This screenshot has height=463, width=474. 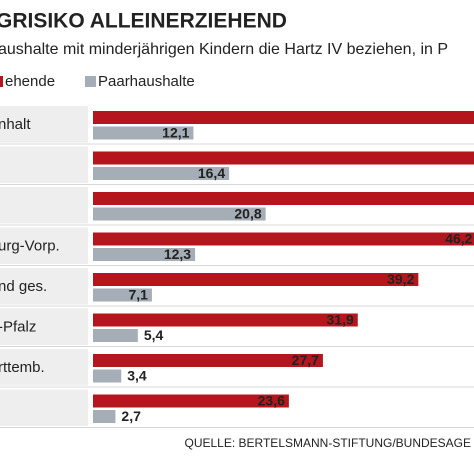 I want to click on value-label: 2,7, so click(x=131, y=416).